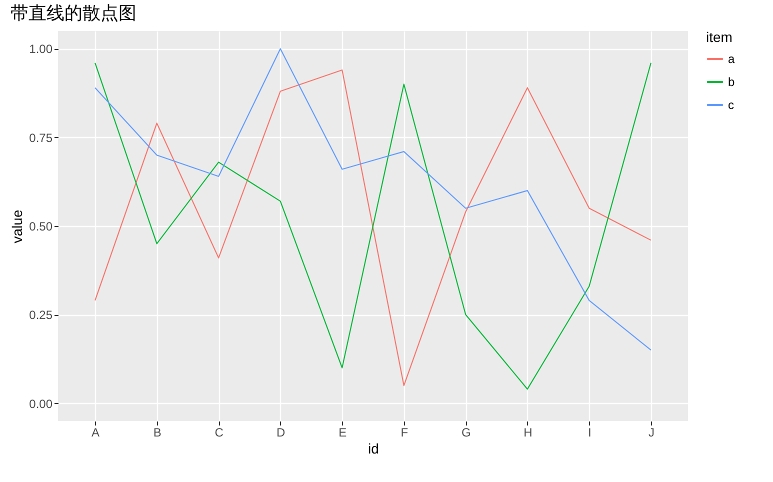 The width and height of the screenshot is (773, 482). What do you see at coordinates (466, 433) in the screenshot?
I see `x-tick-label: G` at bounding box center [466, 433].